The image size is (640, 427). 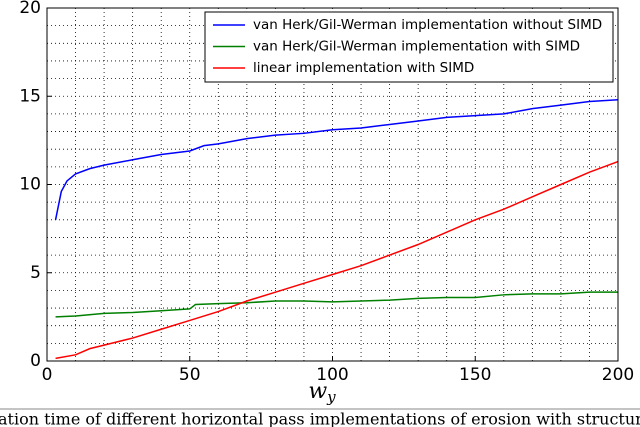 I want to click on y-tick-label: 20, so click(x=30, y=9).